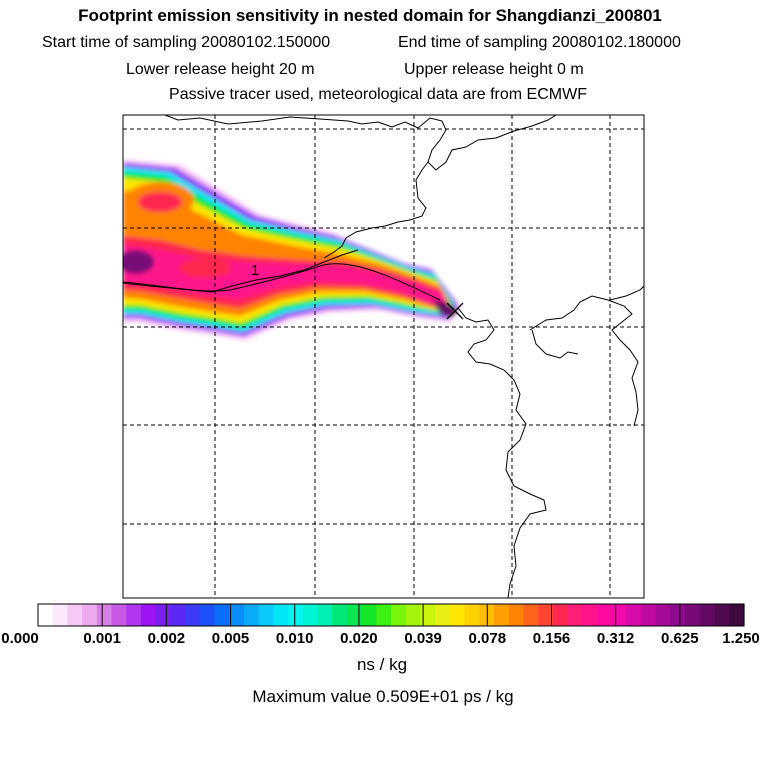 Image resolution: width=768 pixels, height=768 pixels. I want to click on end-time-label: End time of sampling 20080102.180000, so click(539, 42).